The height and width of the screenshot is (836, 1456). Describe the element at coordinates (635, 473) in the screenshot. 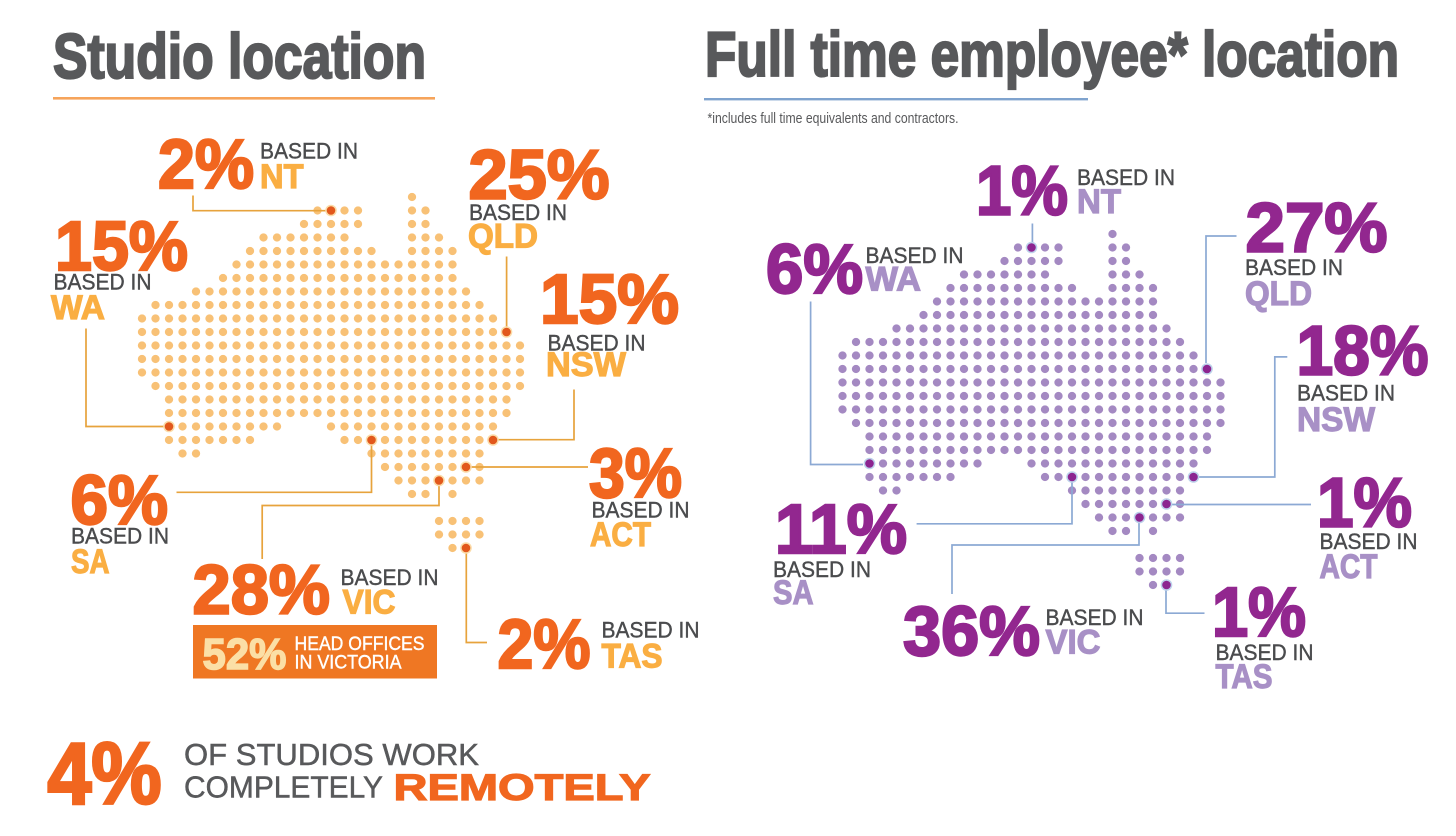

I see `svg-text: 3%` at that location.